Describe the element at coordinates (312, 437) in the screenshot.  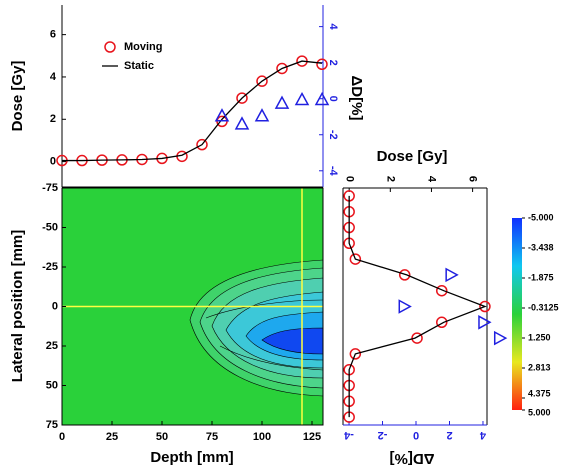
I see `x-tick-label: 125` at that location.